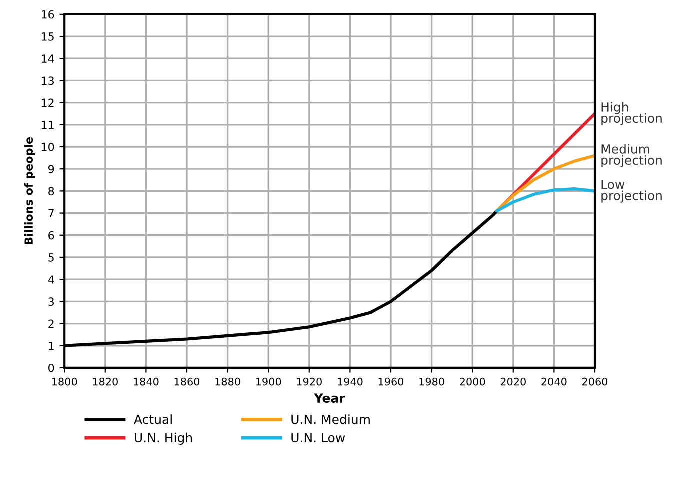 The image size is (680, 481). What do you see at coordinates (473, 382) in the screenshot?
I see `x-tick-label: 2000` at bounding box center [473, 382].